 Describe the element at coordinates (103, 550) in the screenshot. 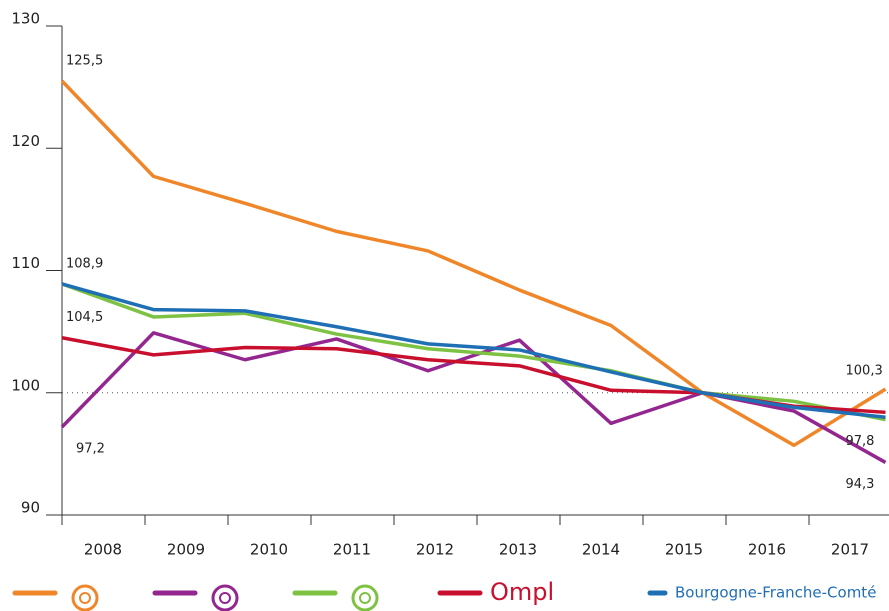

I see `x-tick-label: 2008` at that location.